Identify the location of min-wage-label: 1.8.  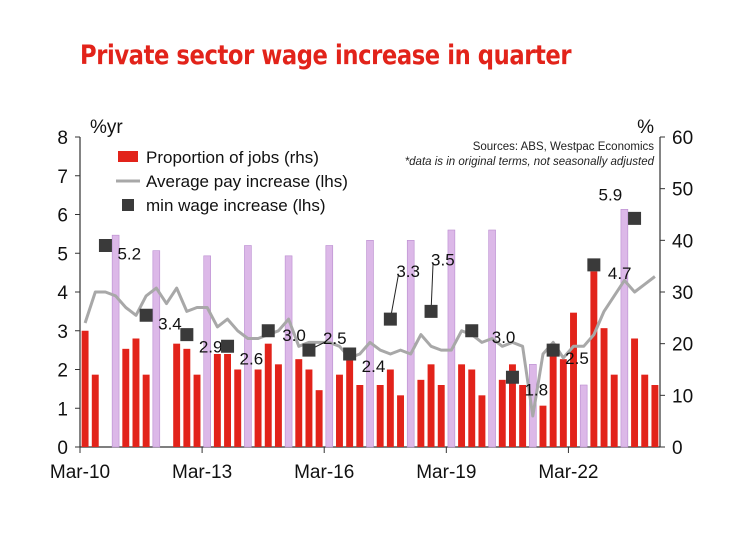
(536, 389).